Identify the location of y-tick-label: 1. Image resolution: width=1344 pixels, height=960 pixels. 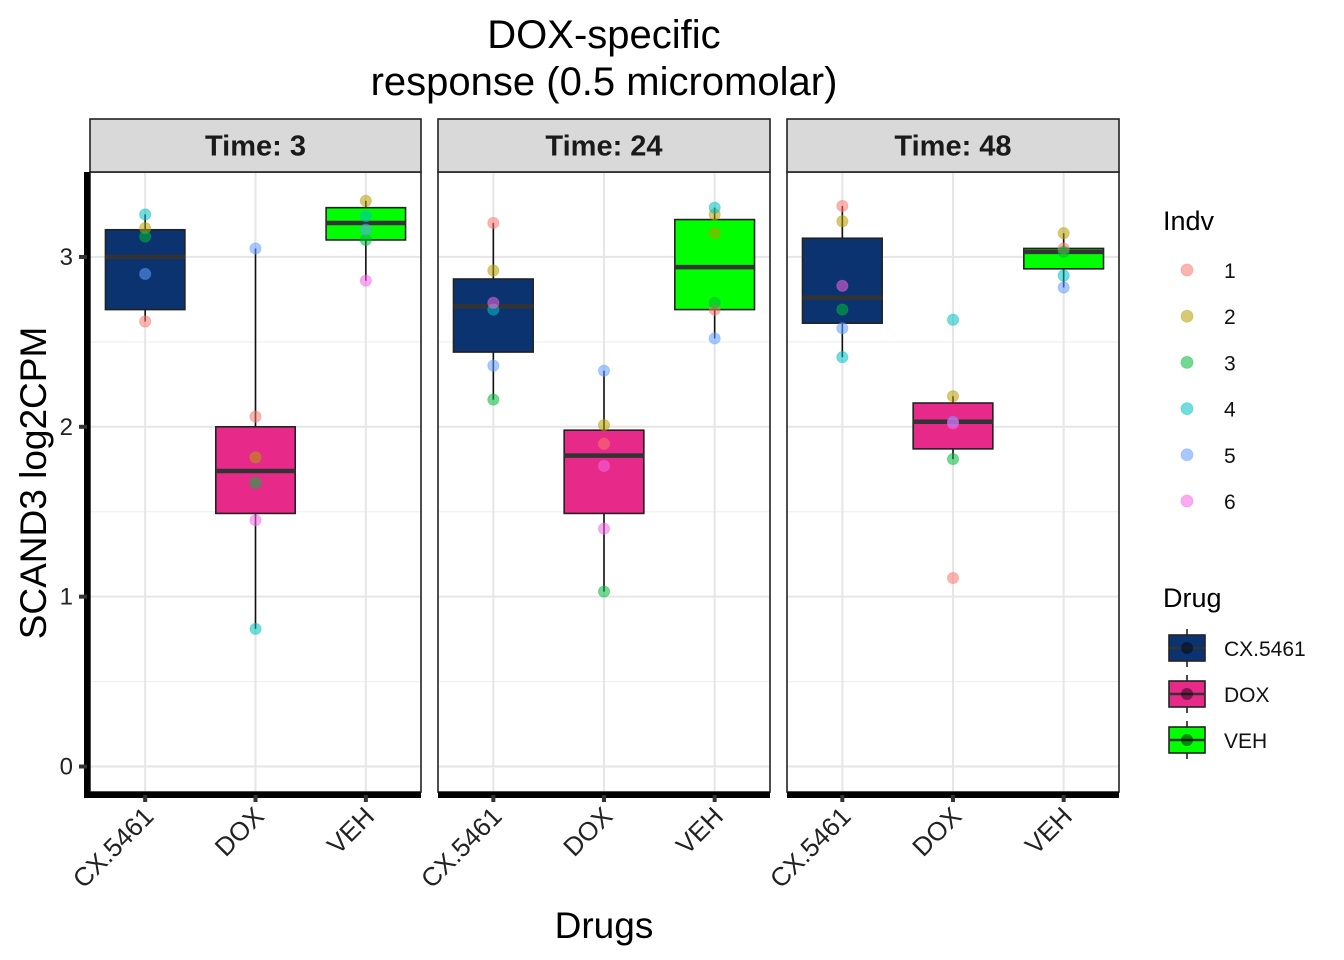
(66, 597).